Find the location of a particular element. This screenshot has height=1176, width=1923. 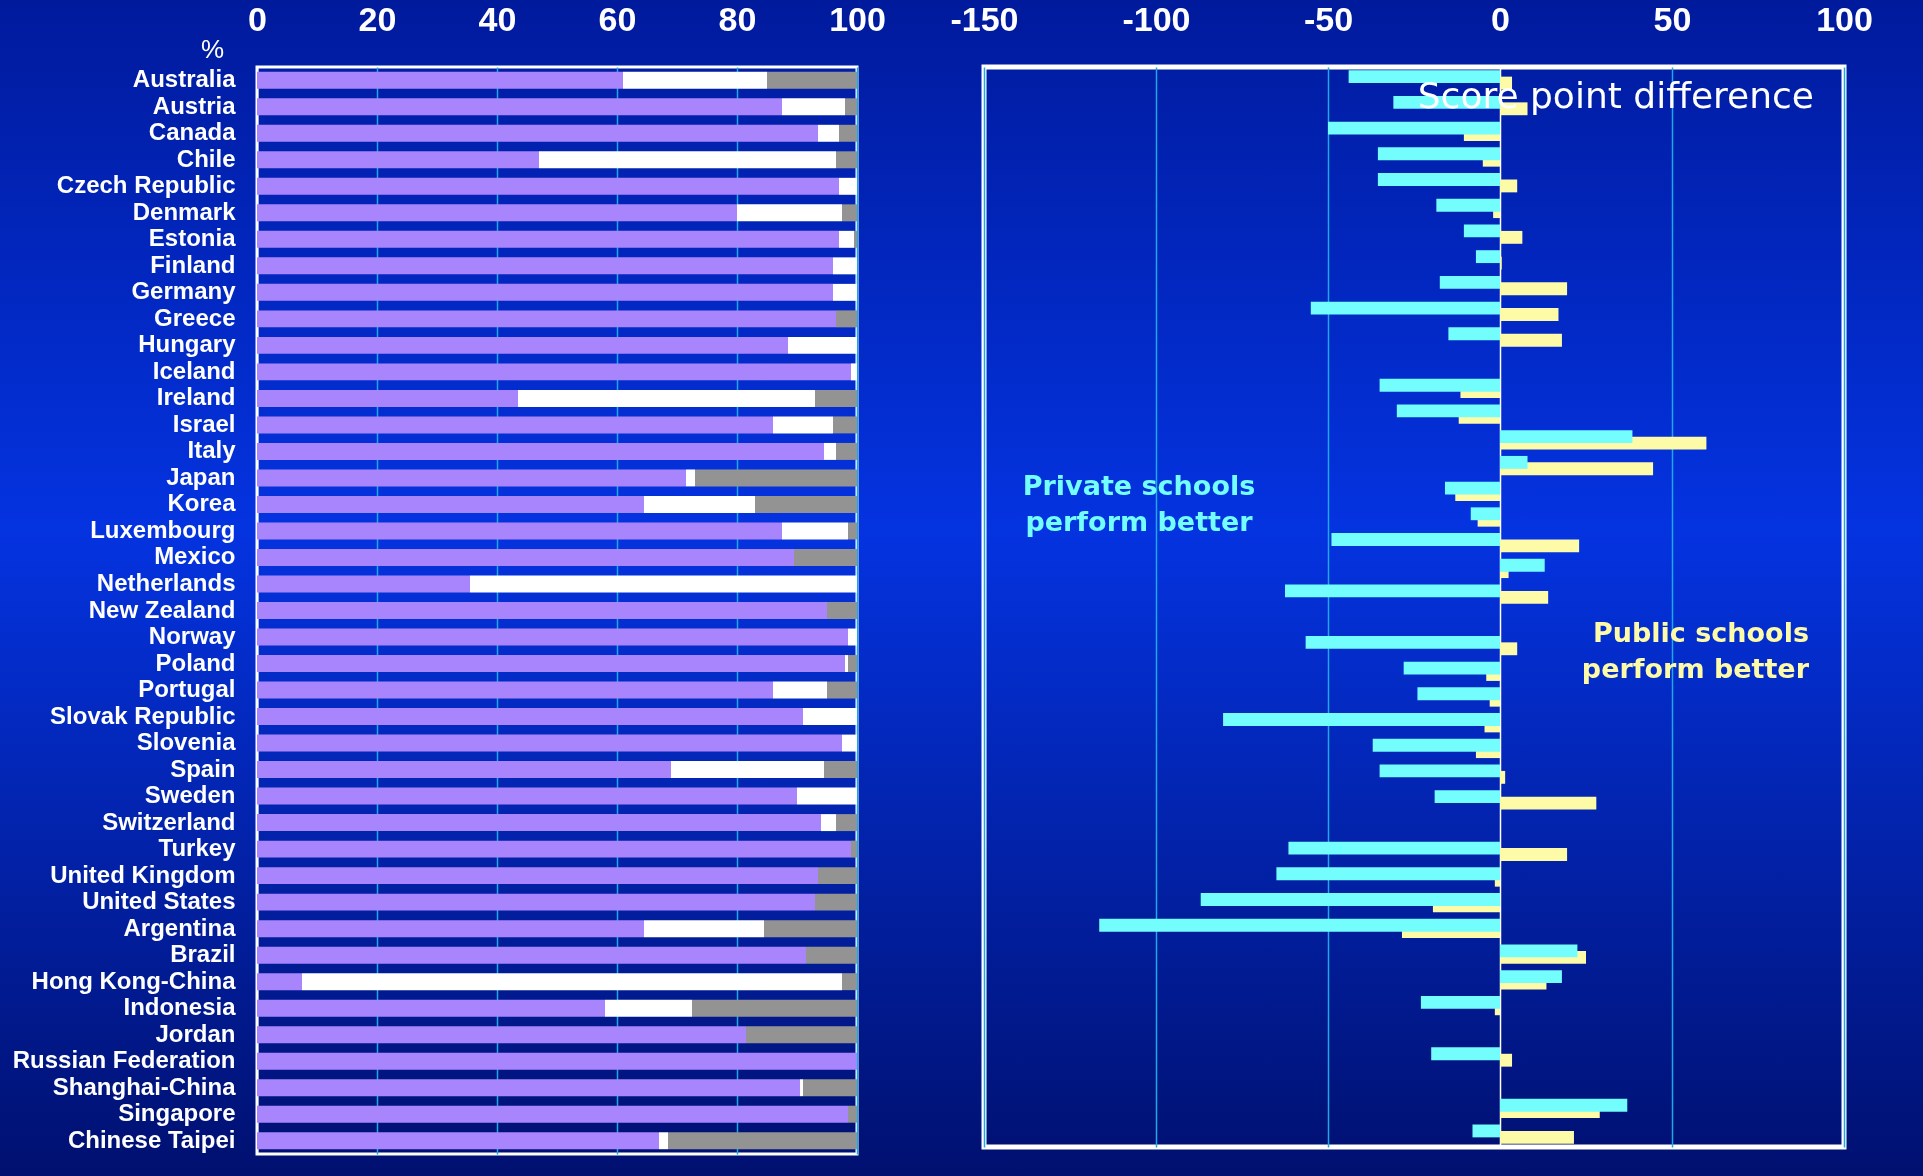

x-tick-label: -50 is located at coordinates (1328, 19).